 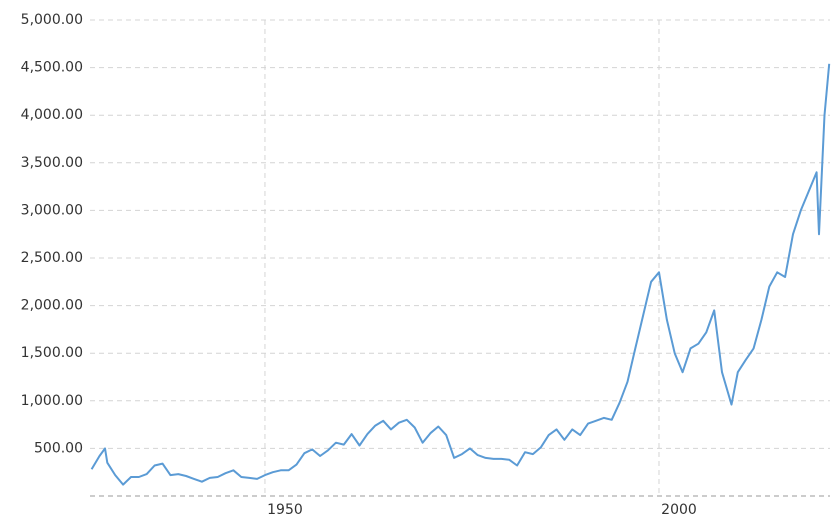 What do you see at coordinates (52, 68) in the screenshot?
I see `y-tick-label: 4,500.00` at bounding box center [52, 68].